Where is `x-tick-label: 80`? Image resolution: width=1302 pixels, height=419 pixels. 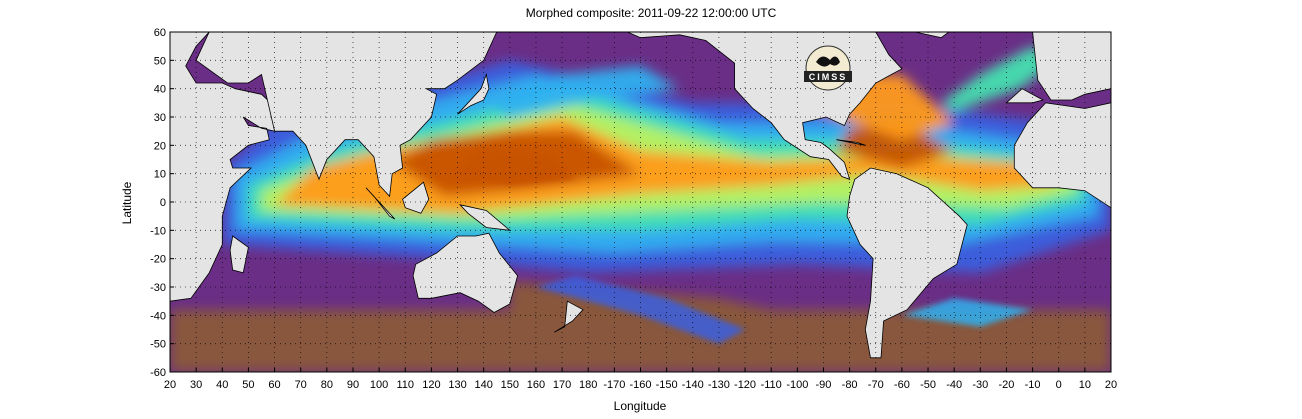 x-tick-label: 80 is located at coordinates (327, 385).